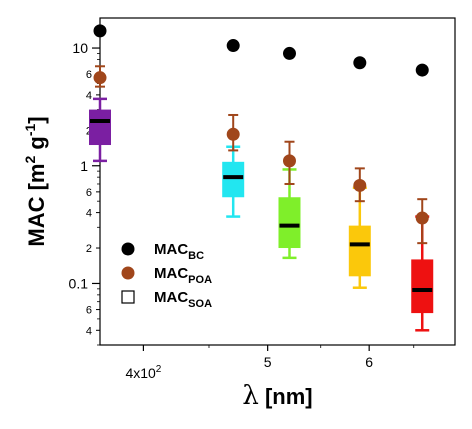  What do you see at coordinates (143, 372) in the screenshot?
I see `x-tick-label: 4x10²` at bounding box center [143, 372].